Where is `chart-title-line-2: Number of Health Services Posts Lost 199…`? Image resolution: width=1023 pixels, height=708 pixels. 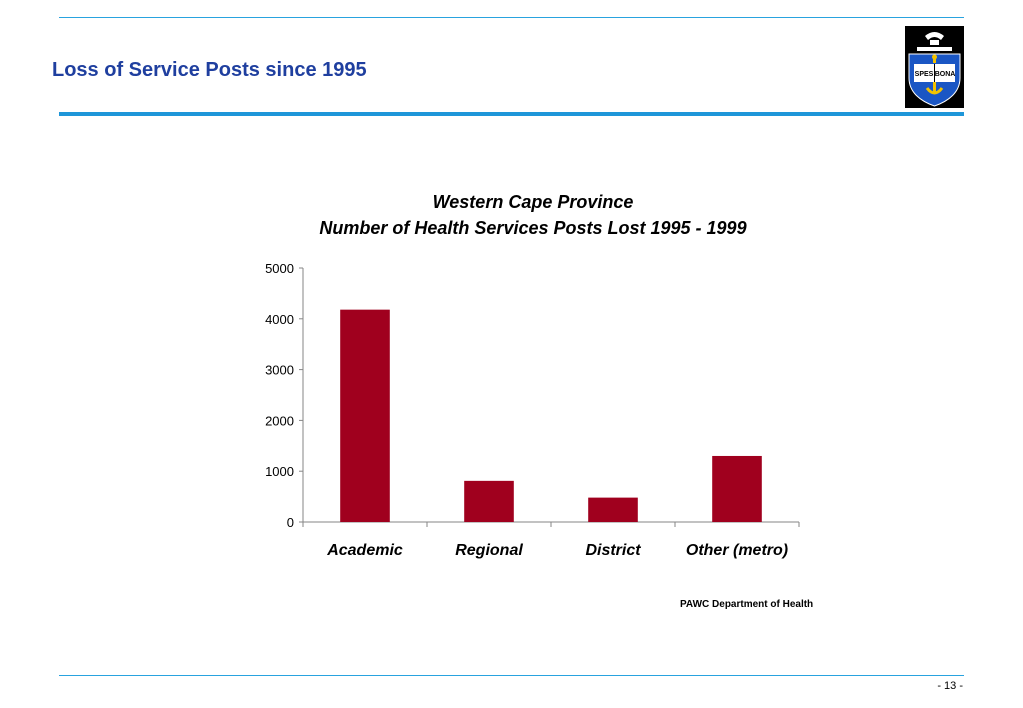
chart-title-line-2: Number of Health Services Posts Lost 199… is located at coordinates (533, 228).